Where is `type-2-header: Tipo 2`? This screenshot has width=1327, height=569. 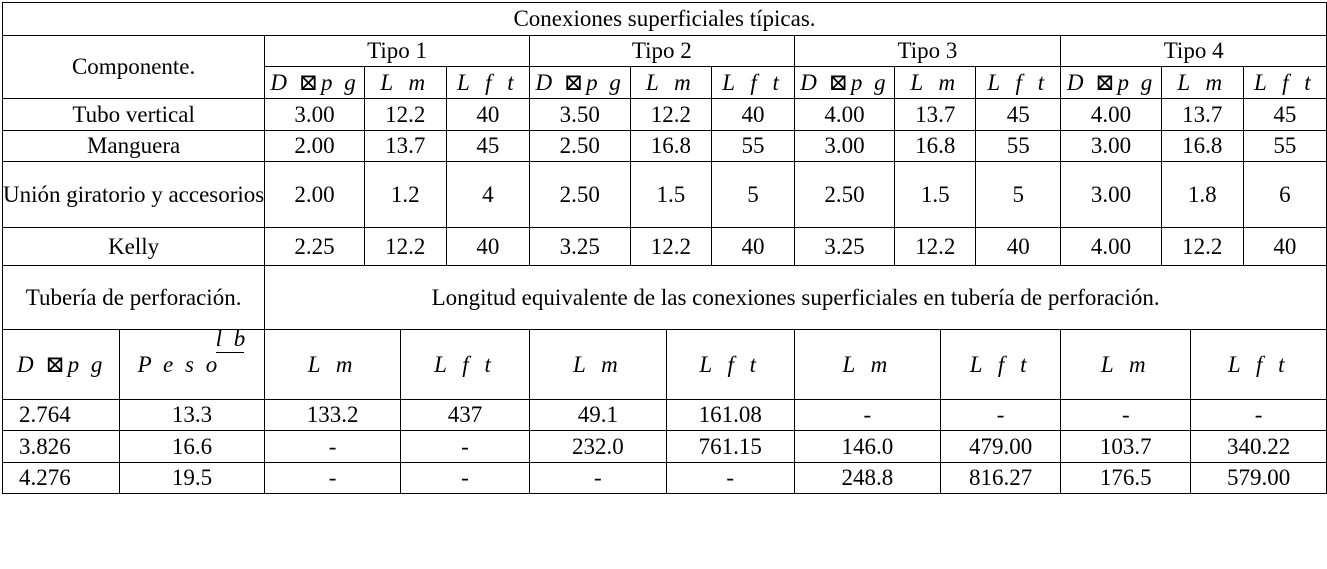 type-2-header: Tipo 2 is located at coordinates (661, 51).